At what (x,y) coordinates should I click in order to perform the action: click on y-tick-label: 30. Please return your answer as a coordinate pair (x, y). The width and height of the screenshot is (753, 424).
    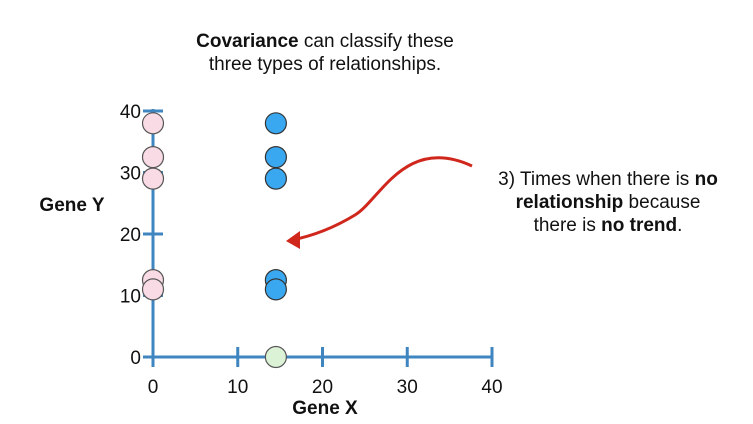
    Looking at the image, I should click on (130, 174).